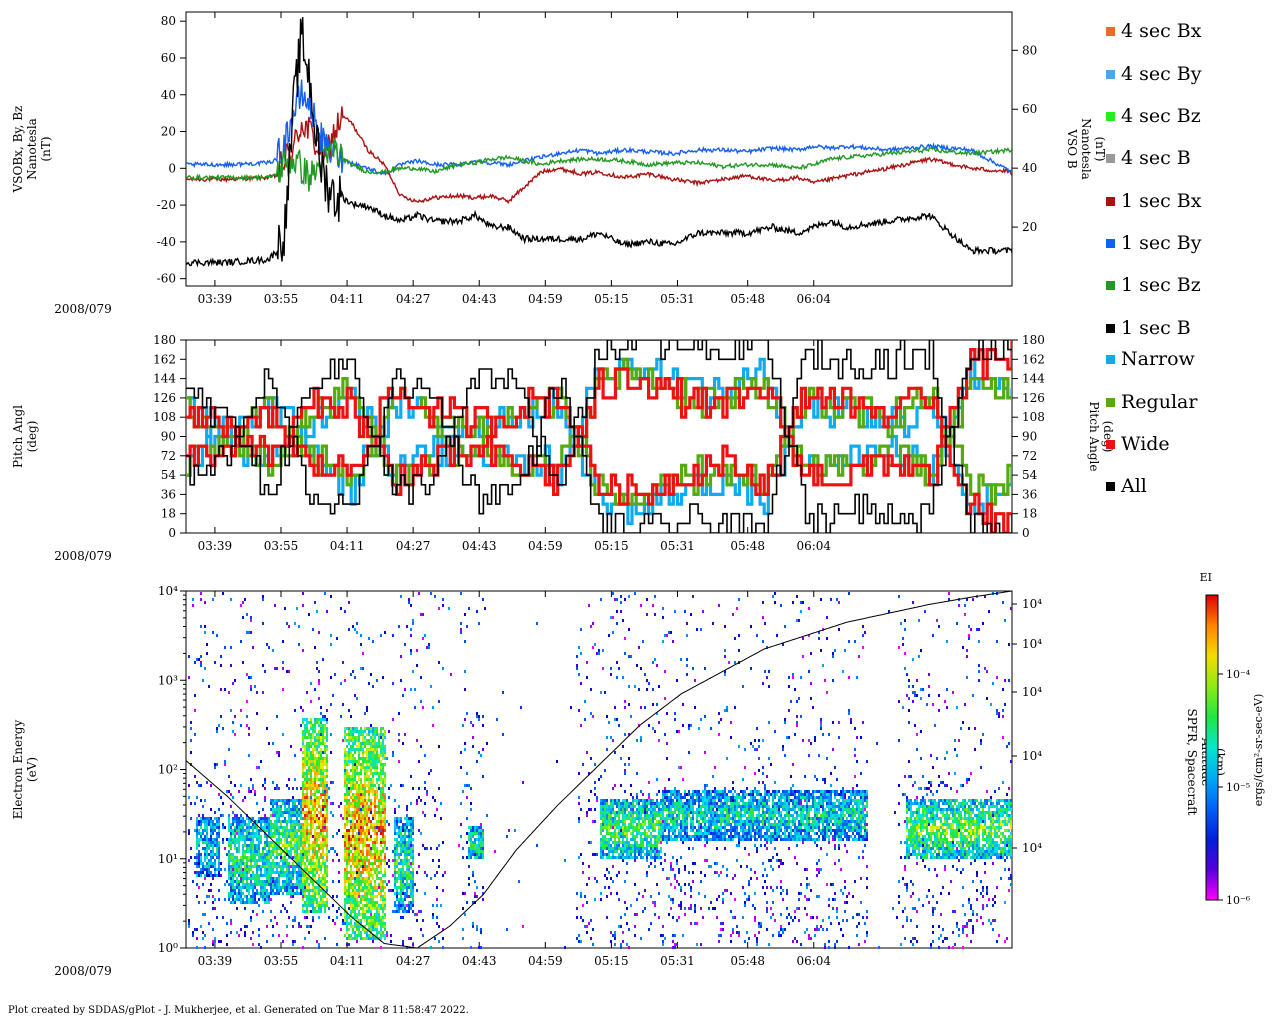 Image resolution: width=1280 pixels, height=1024 pixels. Describe the element at coordinates (1151, 402) in the screenshot. I see `legend-item-regular: Regular` at that location.